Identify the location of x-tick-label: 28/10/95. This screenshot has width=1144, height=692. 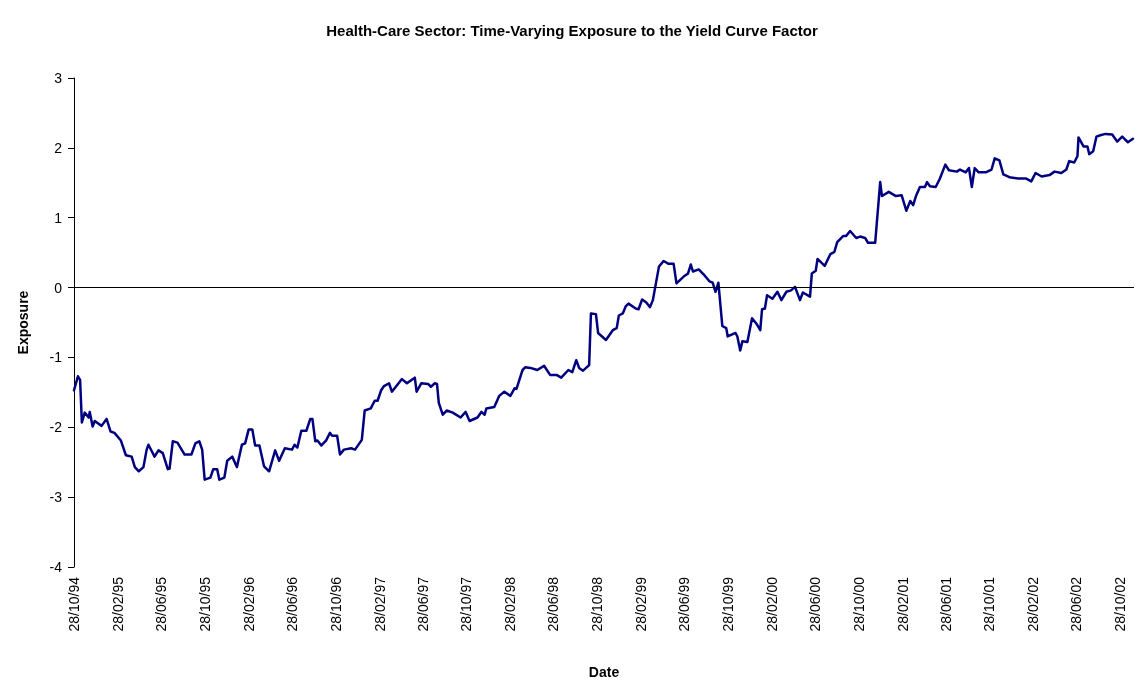
(204, 604).